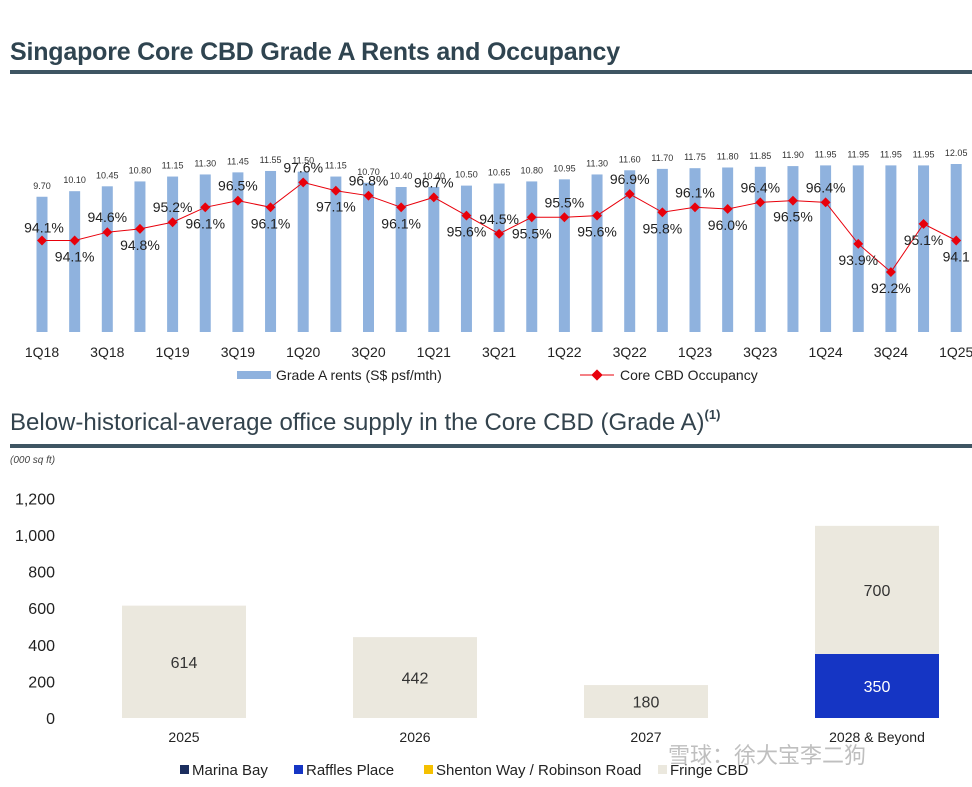 The height and width of the screenshot is (787, 972). What do you see at coordinates (336, 207) in the screenshot?
I see `occupancy-value-label: 97.1%` at bounding box center [336, 207].